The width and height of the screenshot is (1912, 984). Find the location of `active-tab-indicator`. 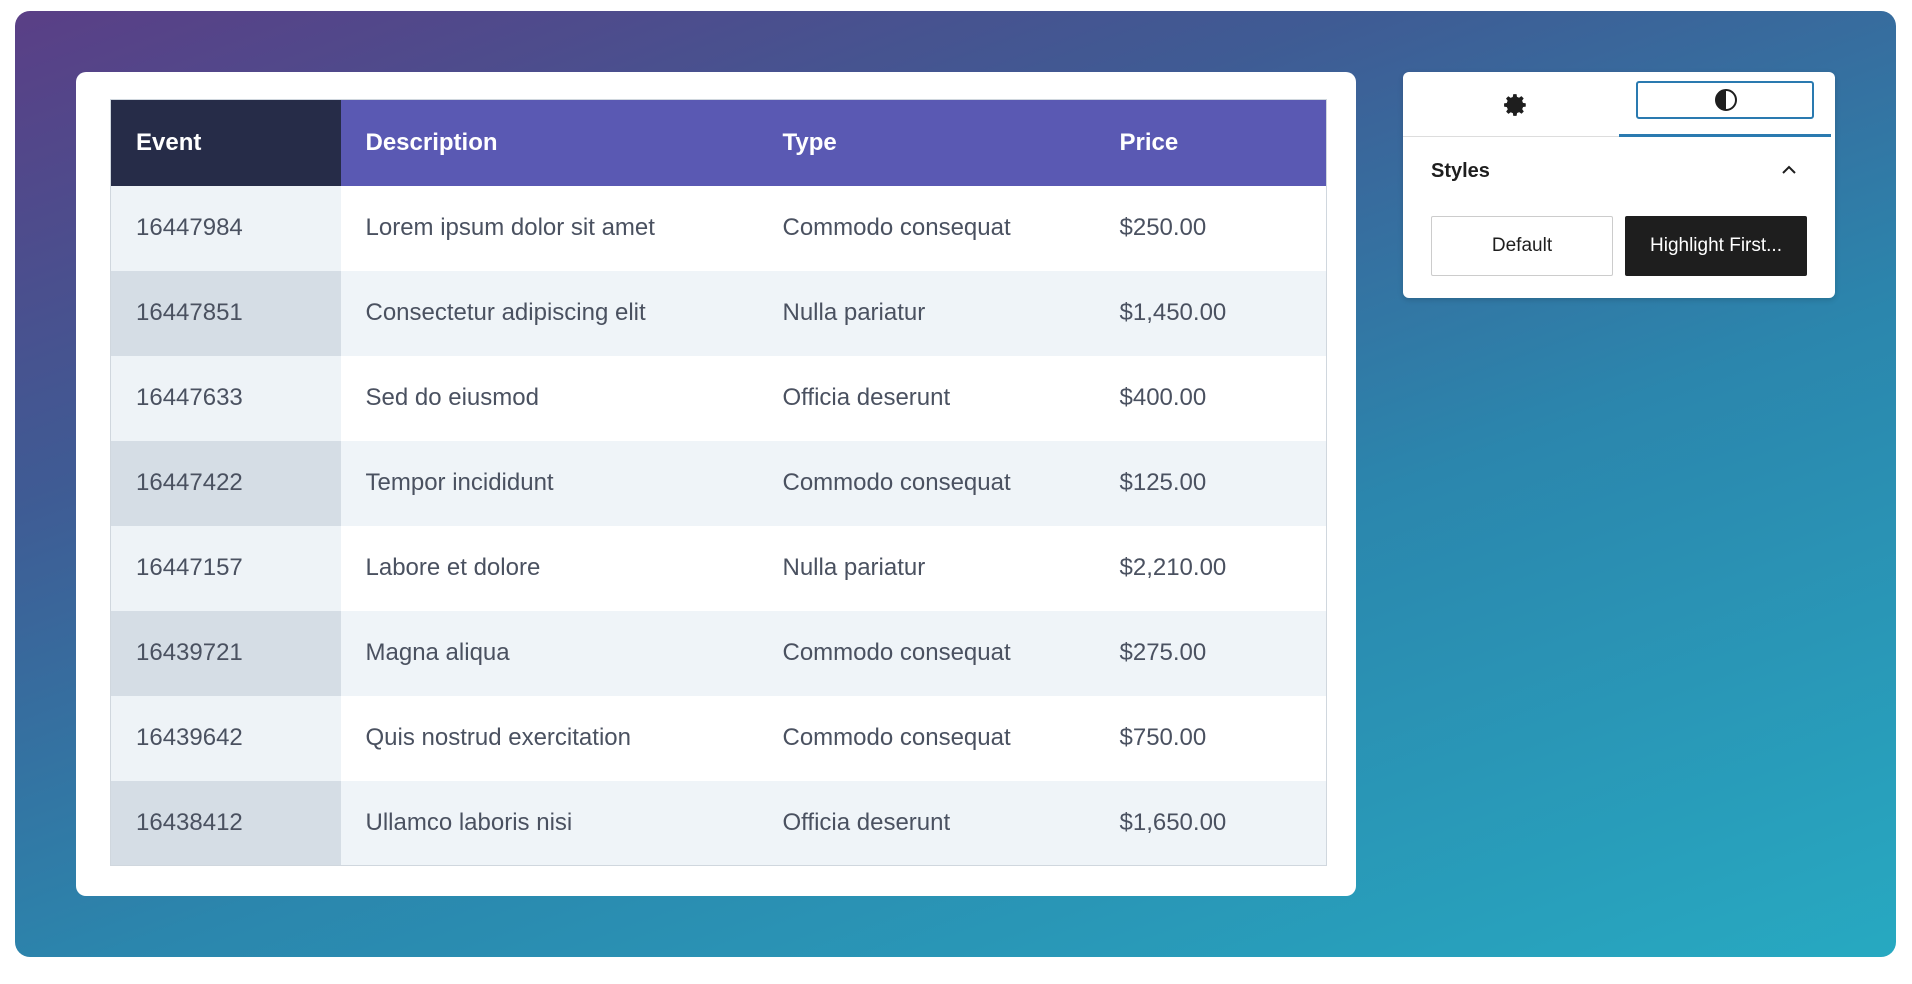

active-tab-indicator is located at coordinates (1725, 135).